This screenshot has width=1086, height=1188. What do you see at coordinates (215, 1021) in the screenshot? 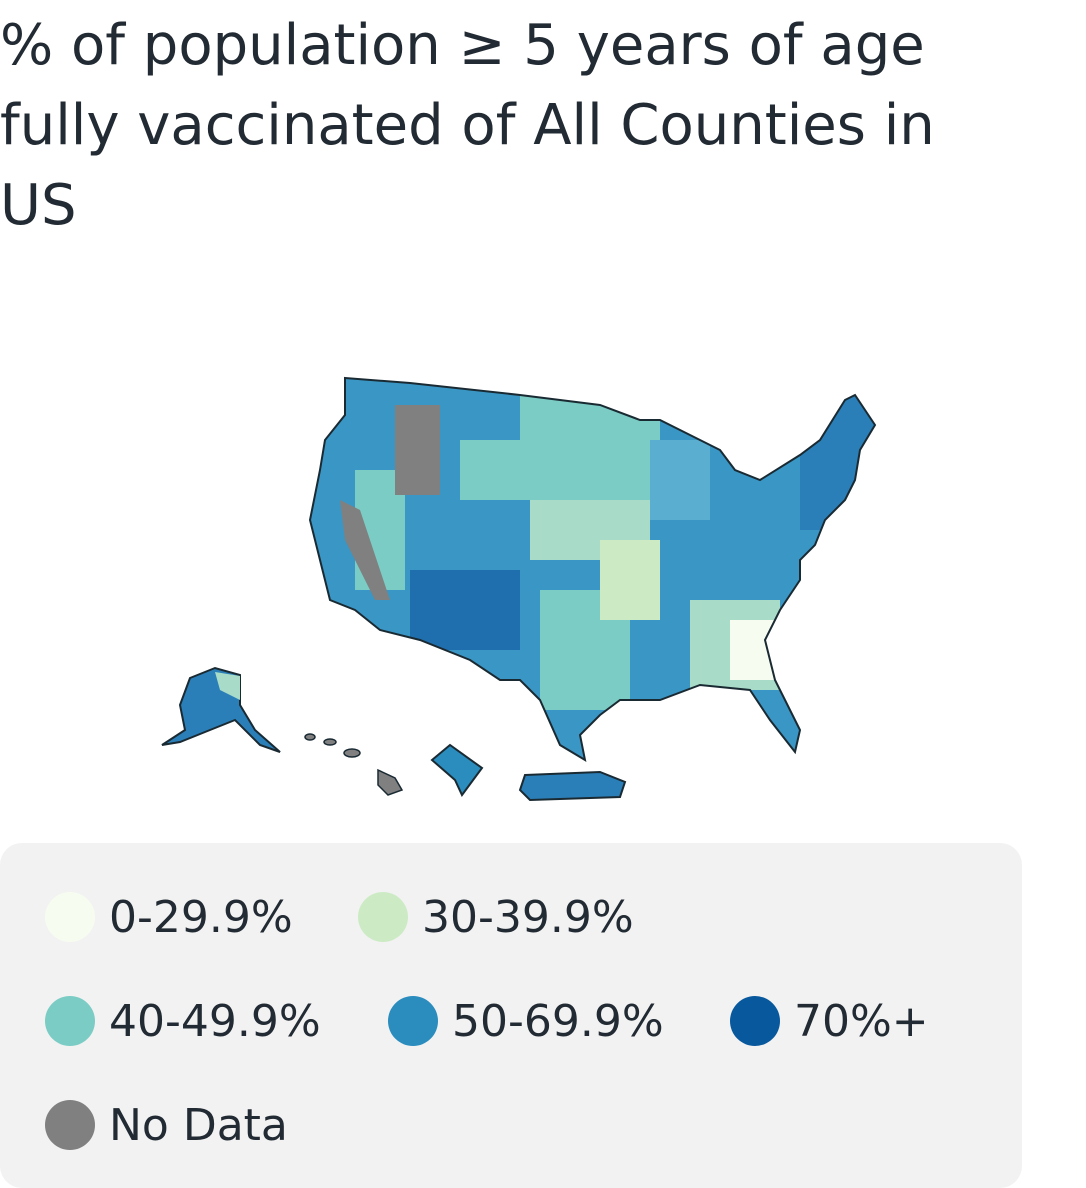
I see `legend-label: 40-49.9%` at bounding box center [215, 1021].